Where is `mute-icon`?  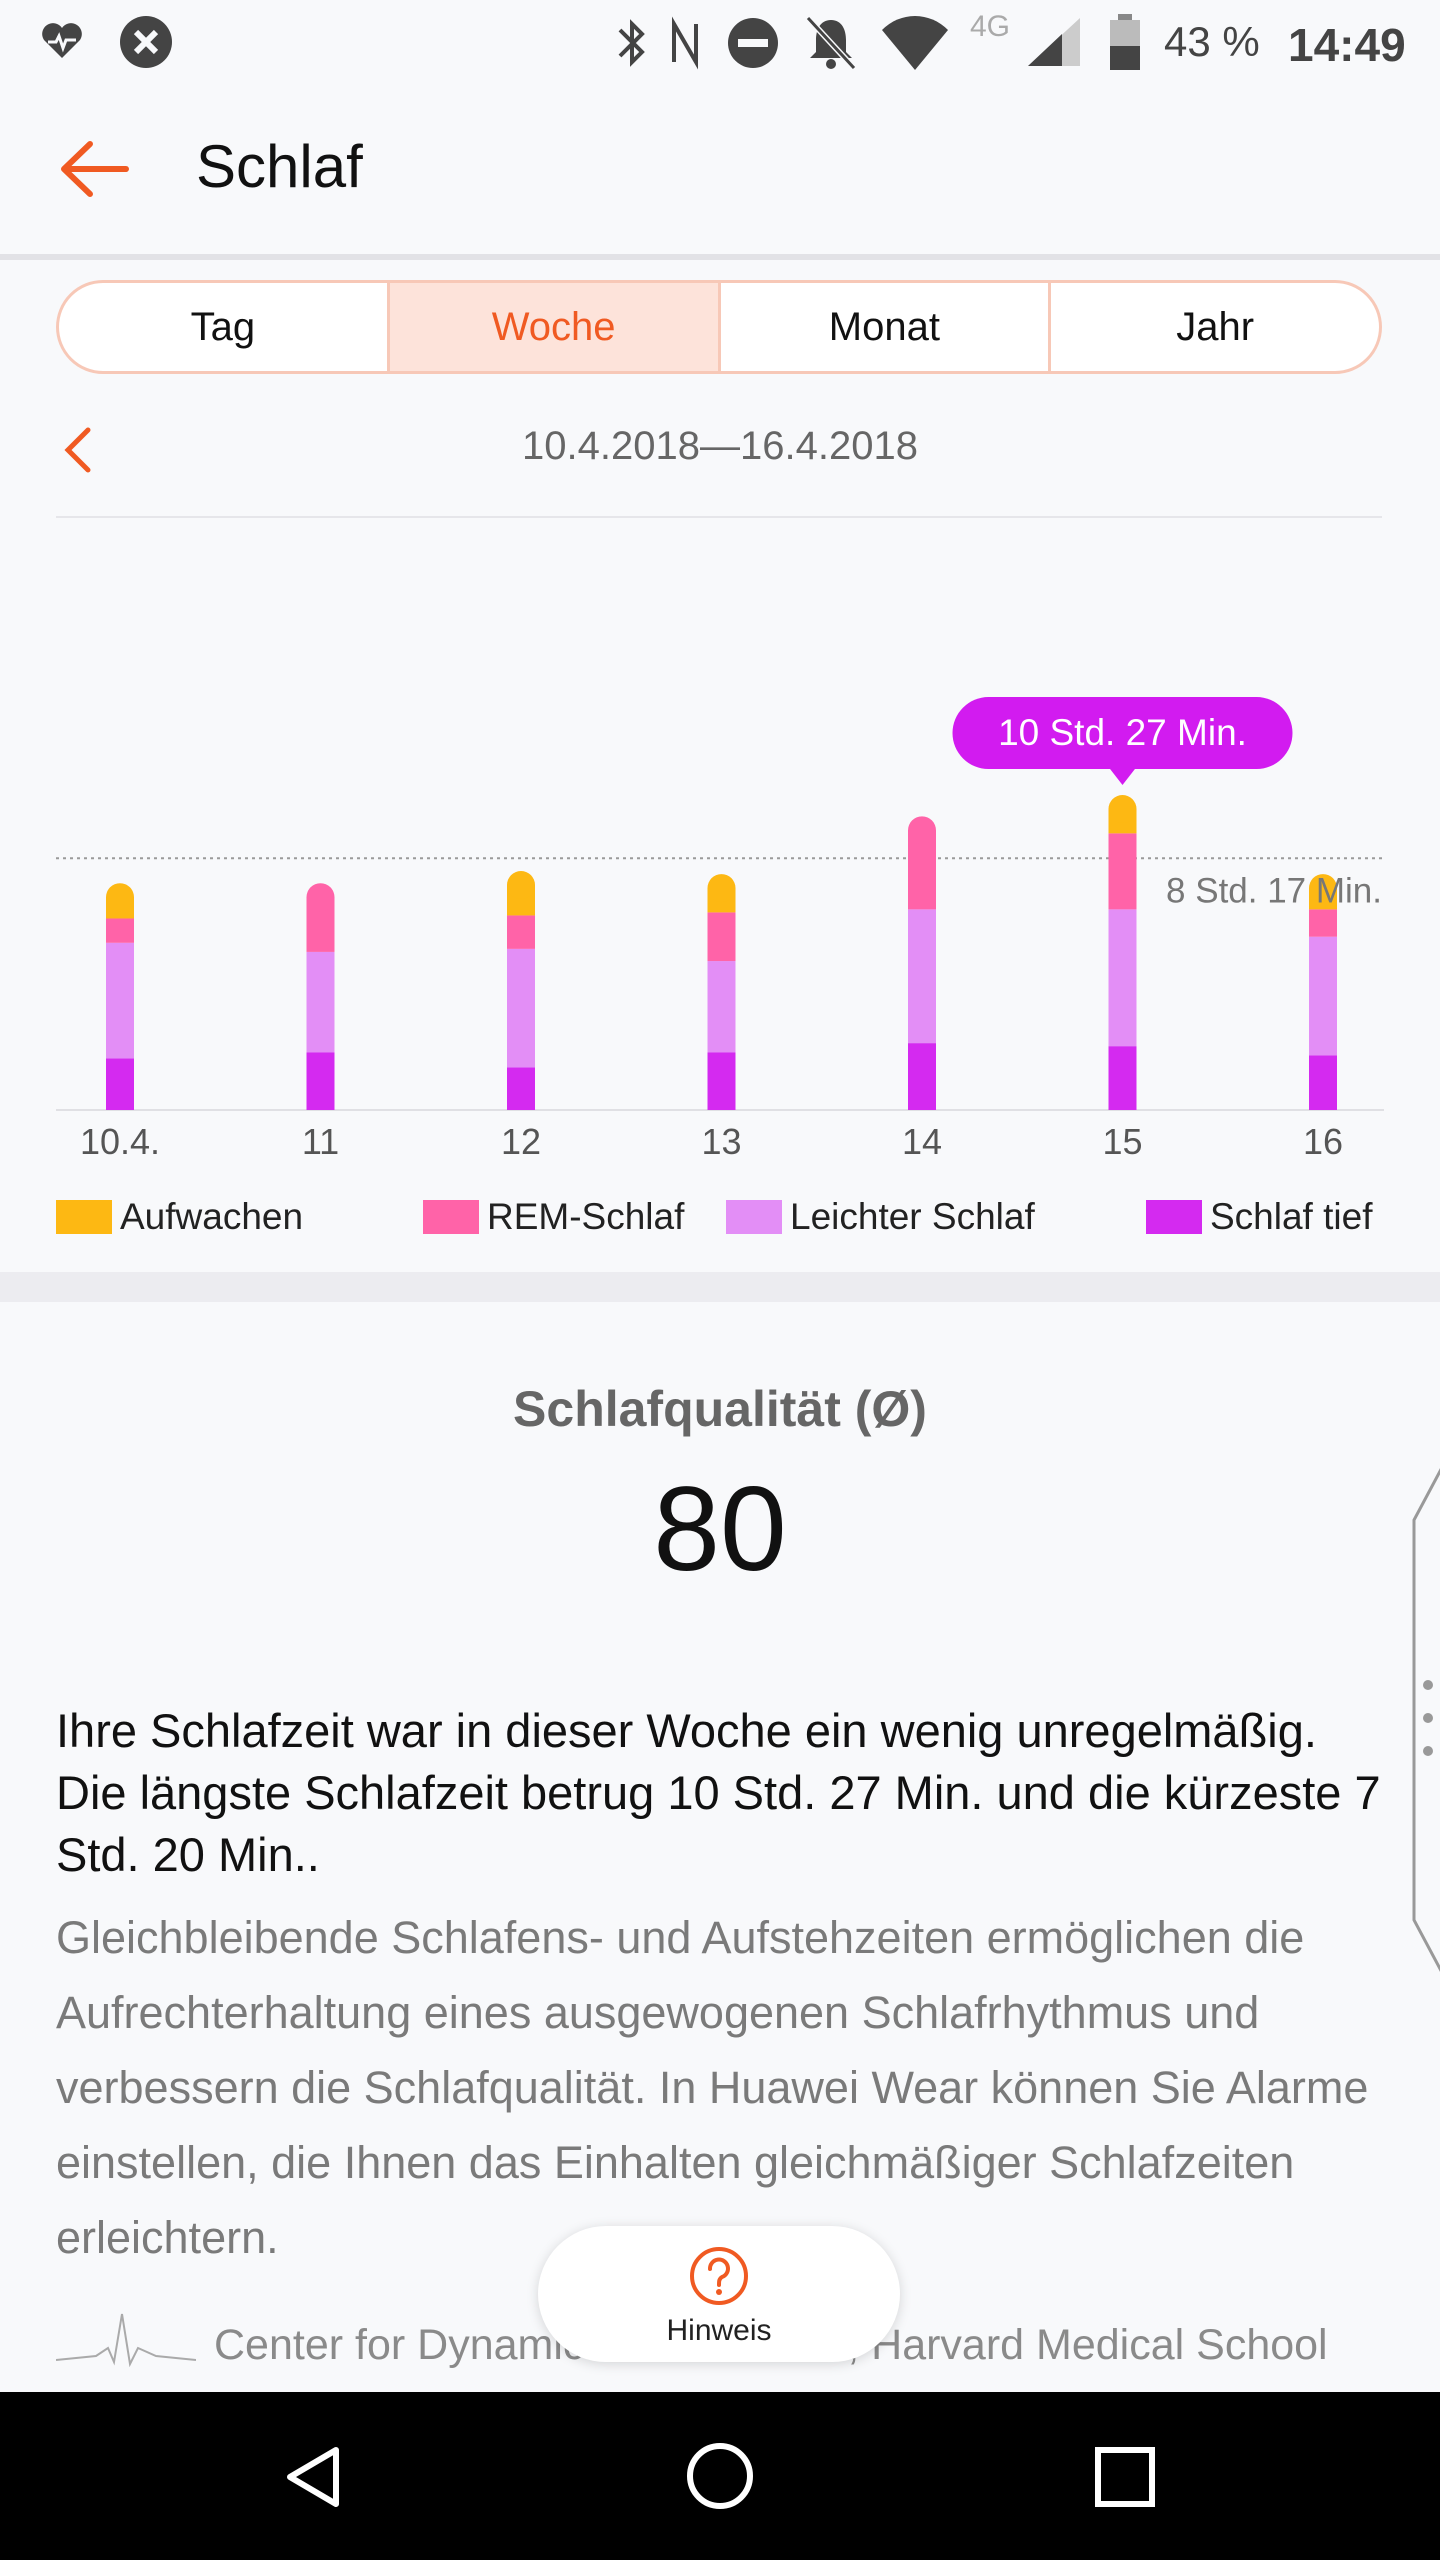 mute-icon is located at coordinates (831, 43).